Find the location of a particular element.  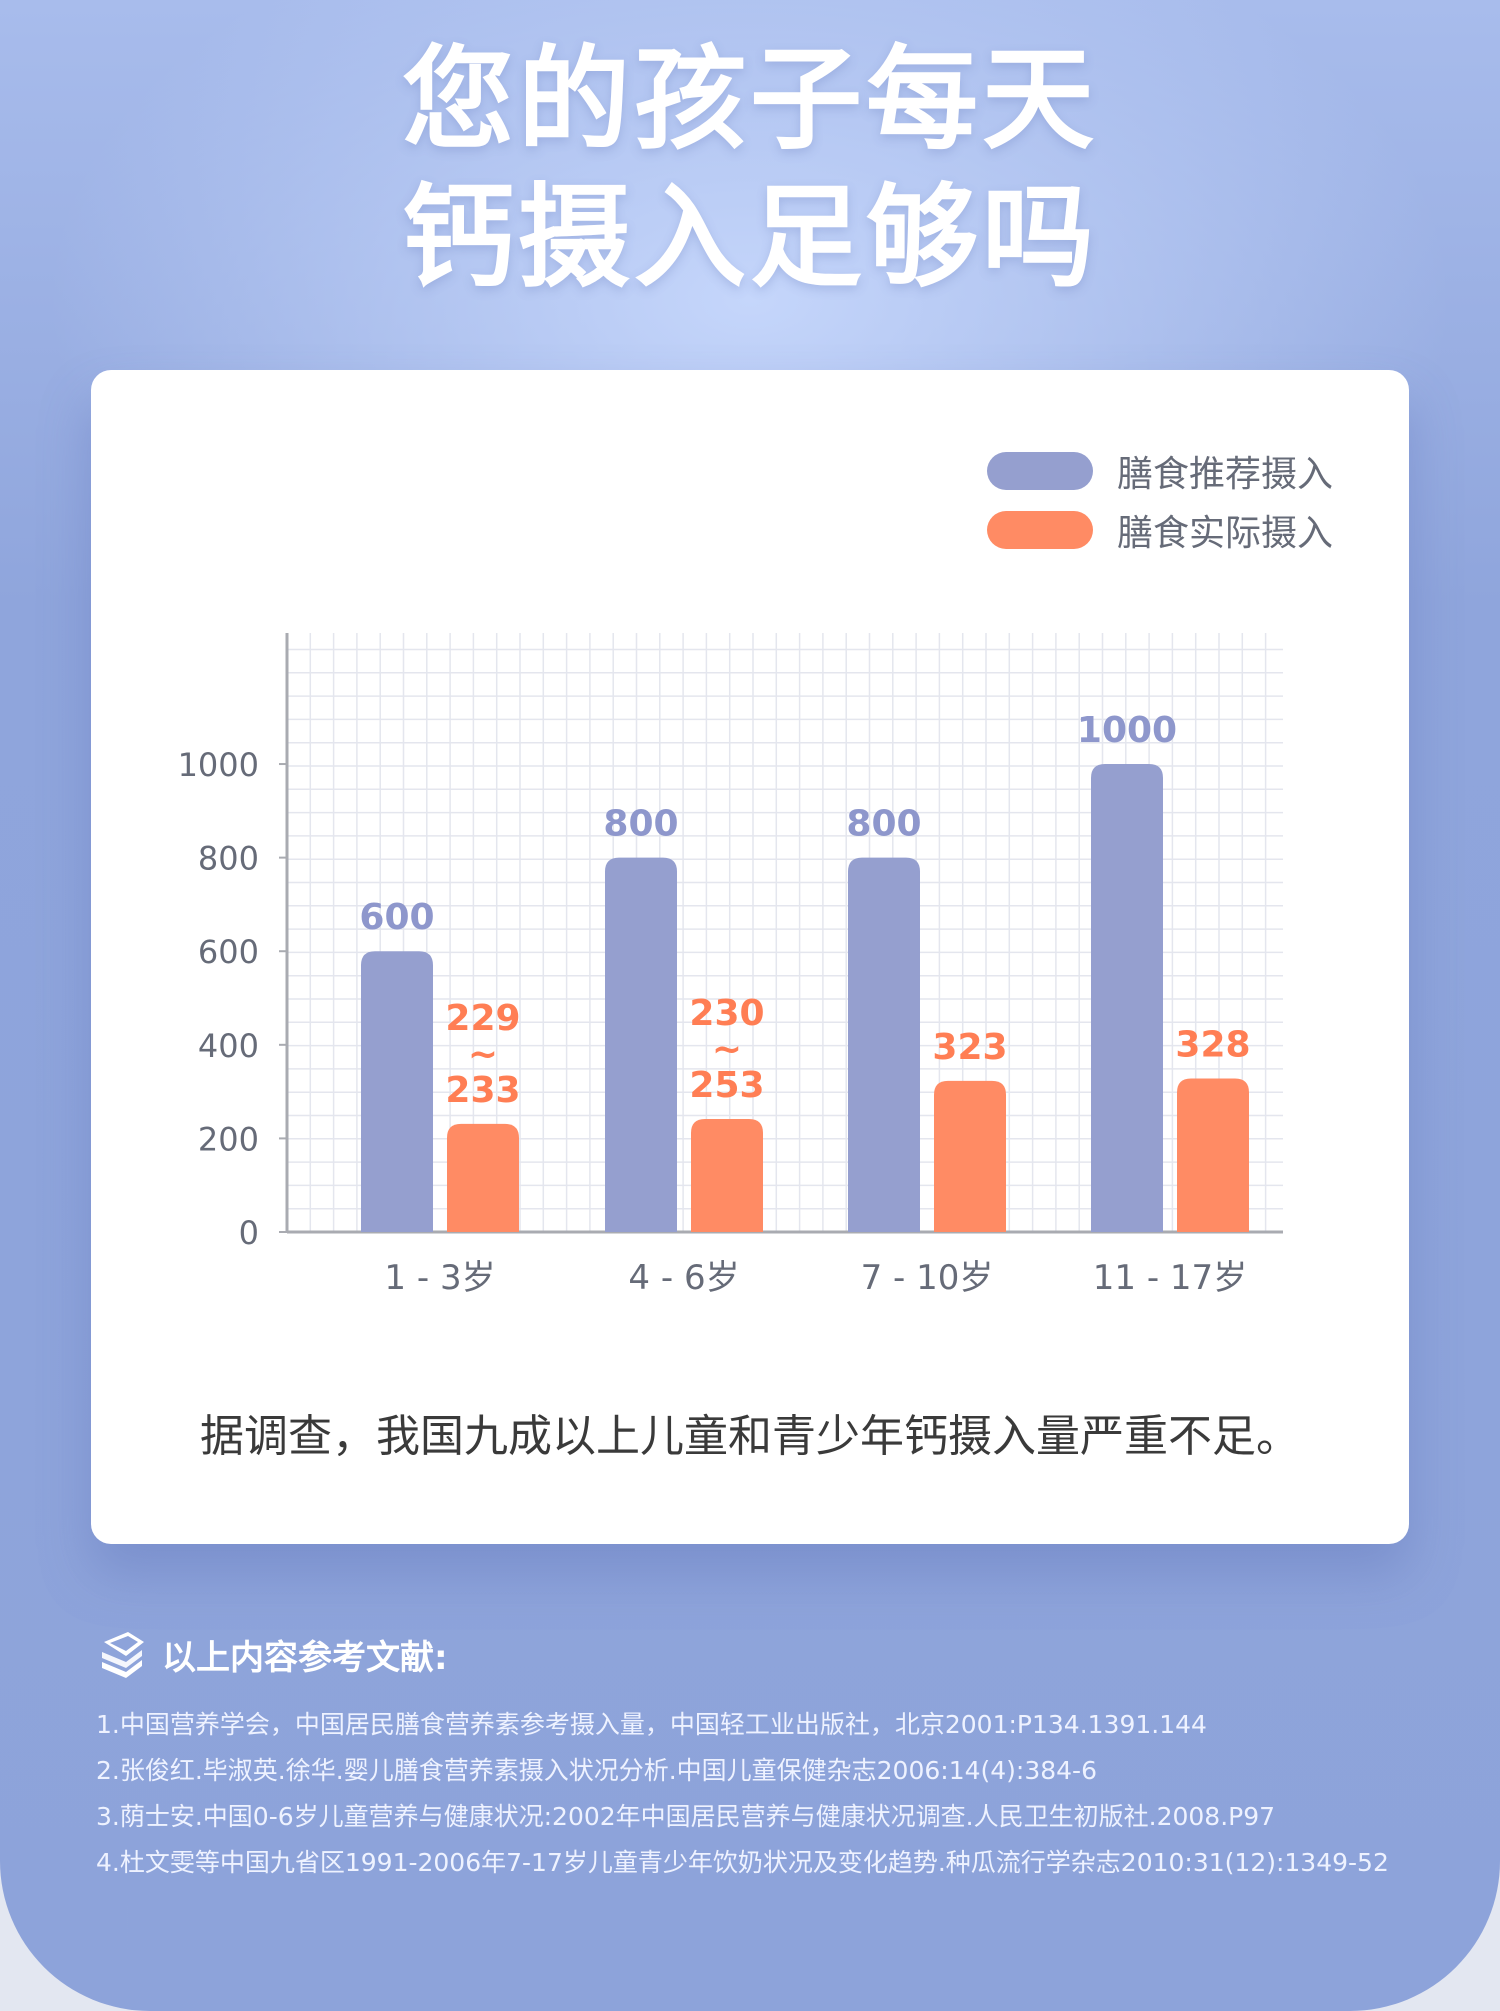

x-tick-label: 1 - 3岁 is located at coordinates (439, 1278).